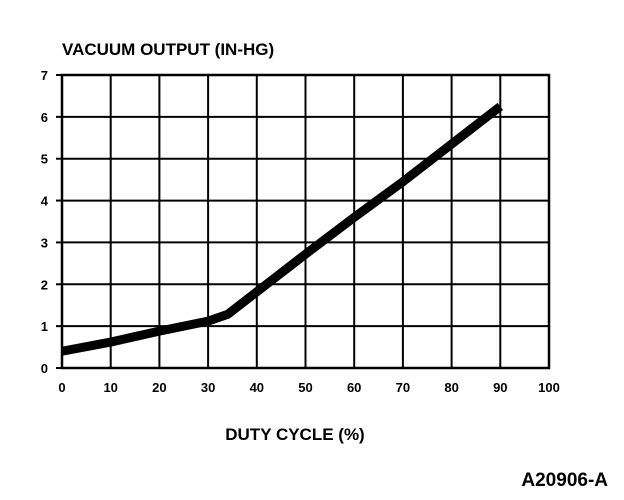 The width and height of the screenshot is (624, 500). What do you see at coordinates (44, 159) in the screenshot?
I see `y-tick-label: 5` at bounding box center [44, 159].